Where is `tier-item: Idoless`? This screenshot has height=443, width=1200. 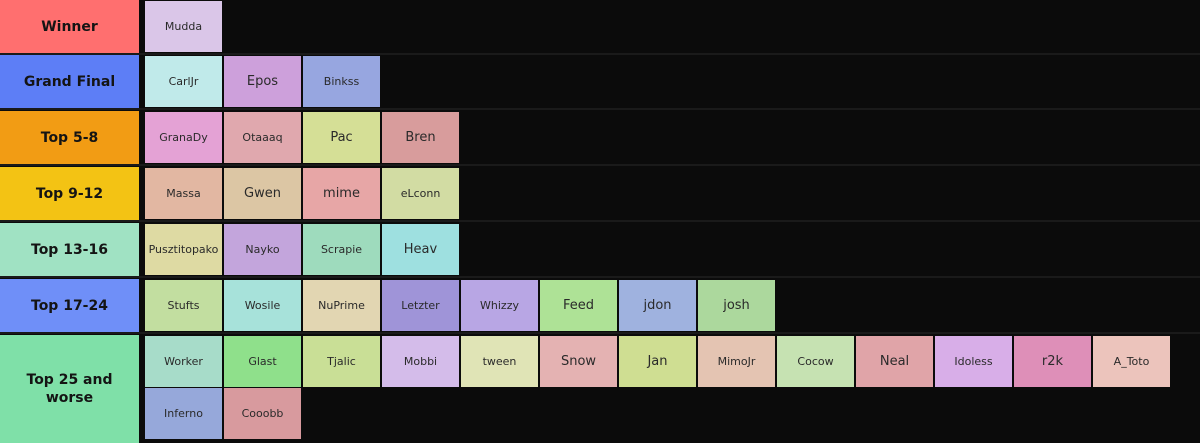 tier-item: Idoless is located at coordinates (973, 361).